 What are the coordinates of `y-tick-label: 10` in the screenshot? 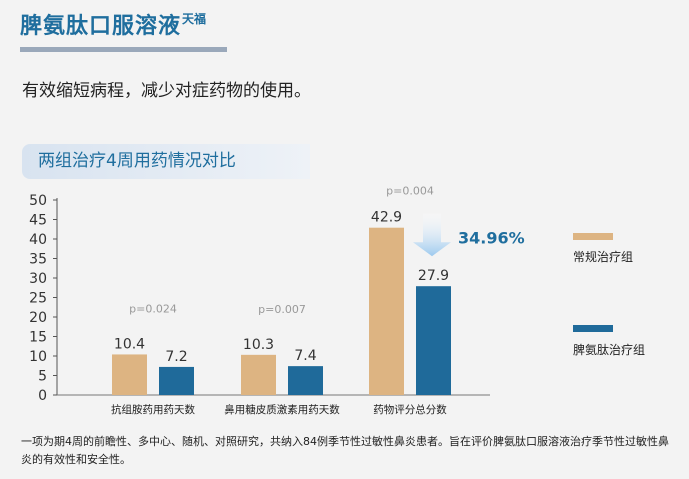 It's located at (38, 357).